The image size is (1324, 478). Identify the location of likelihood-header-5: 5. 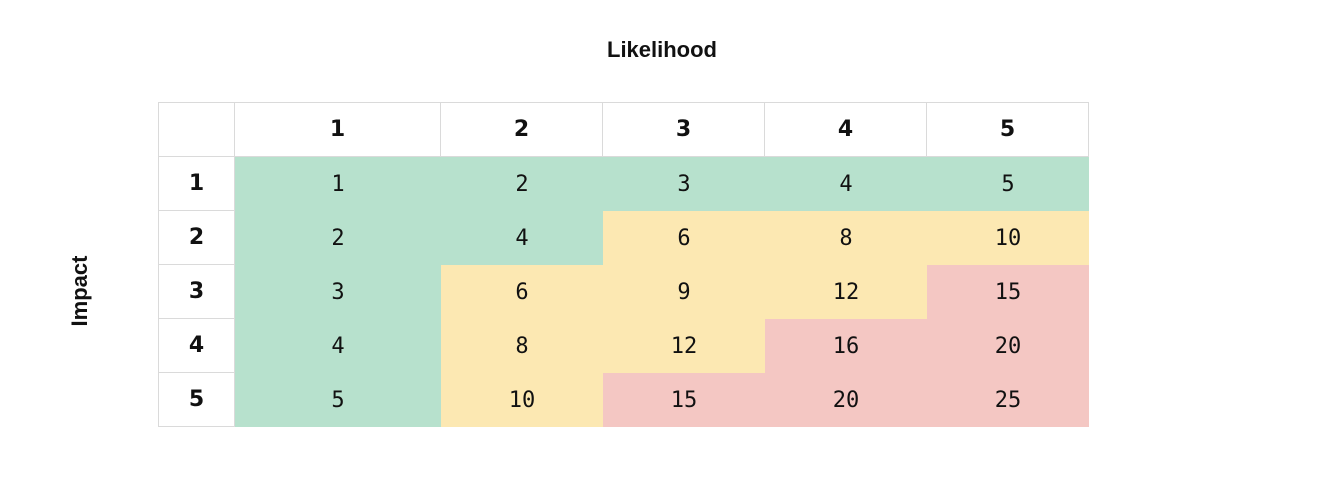
(1008, 129).